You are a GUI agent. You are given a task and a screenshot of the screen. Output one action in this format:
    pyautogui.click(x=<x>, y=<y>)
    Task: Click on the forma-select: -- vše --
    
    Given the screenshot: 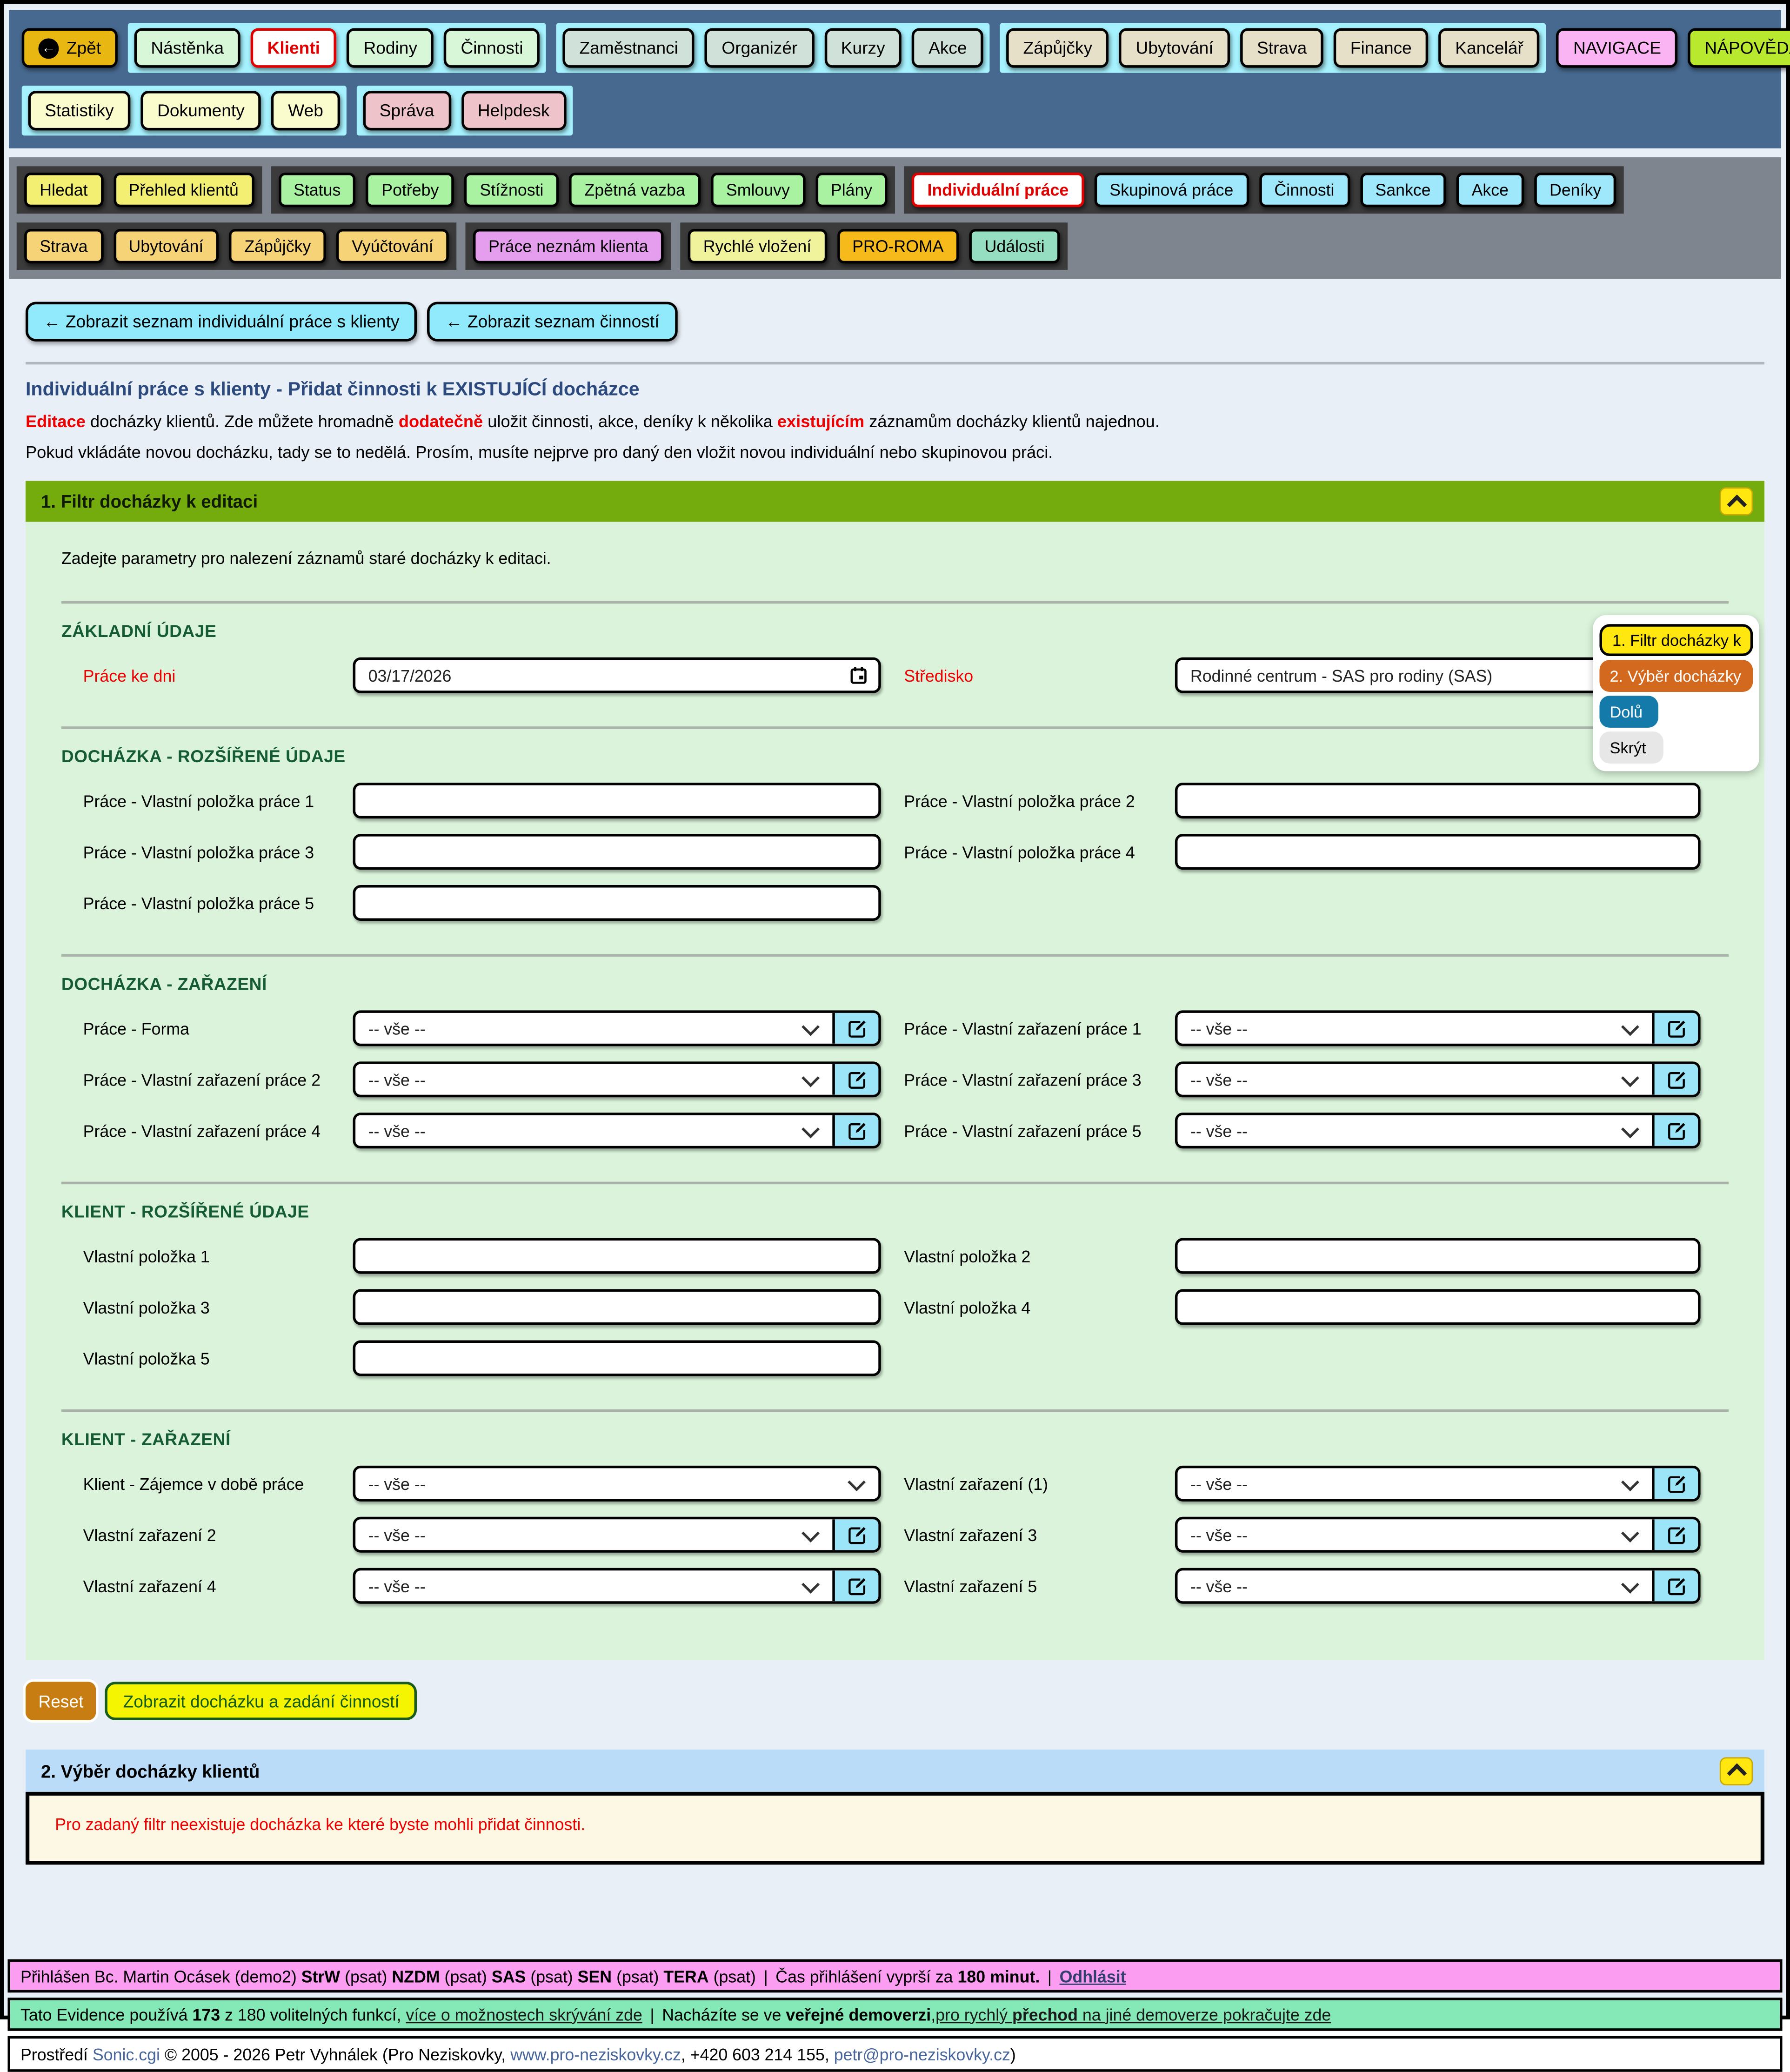 What is the action you would take?
    pyautogui.click(x=617, y=1028)
    